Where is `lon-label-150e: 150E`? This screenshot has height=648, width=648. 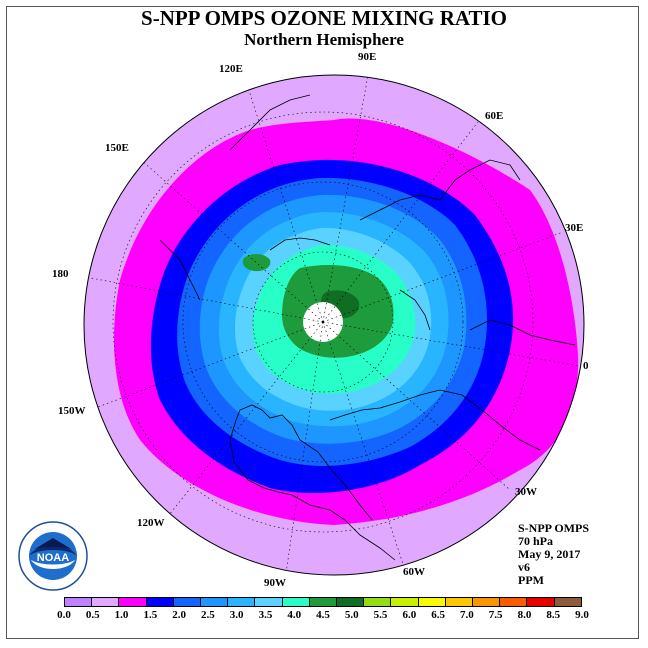 lon-label-150e: 150E is located at coordinates (117, 148).